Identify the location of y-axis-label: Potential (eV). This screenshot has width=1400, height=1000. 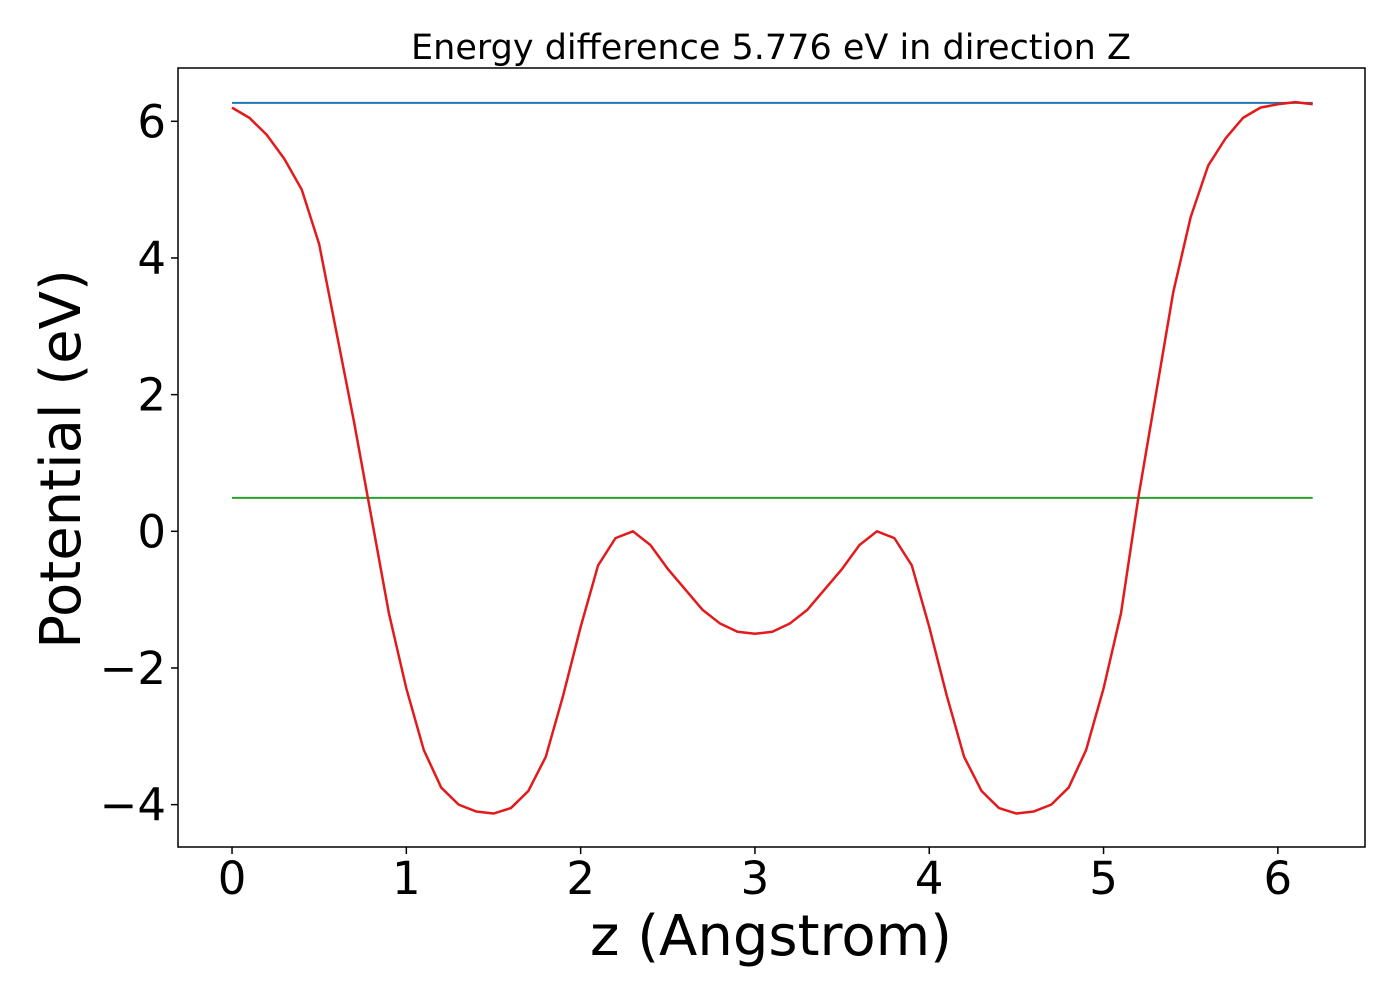
(61, 459).